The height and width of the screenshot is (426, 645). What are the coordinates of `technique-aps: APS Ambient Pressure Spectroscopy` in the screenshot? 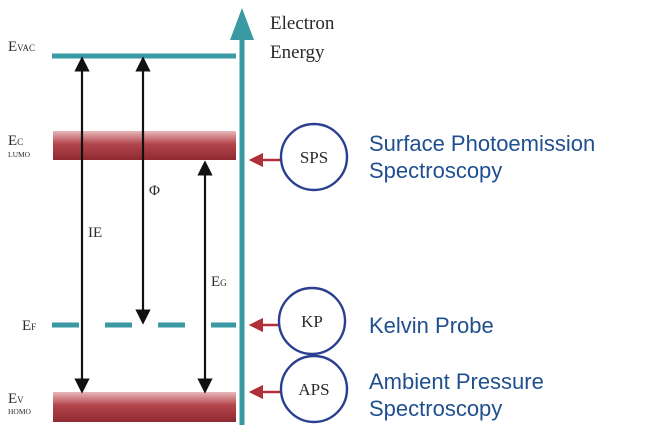 It's located at (396, 389).